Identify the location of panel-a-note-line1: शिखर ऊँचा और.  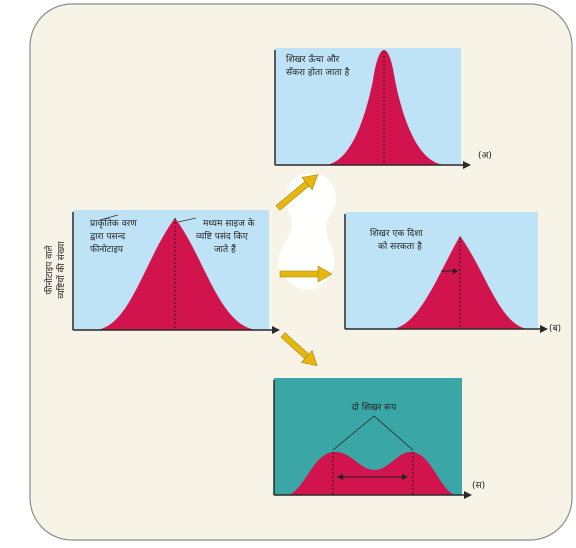
(313, 59).